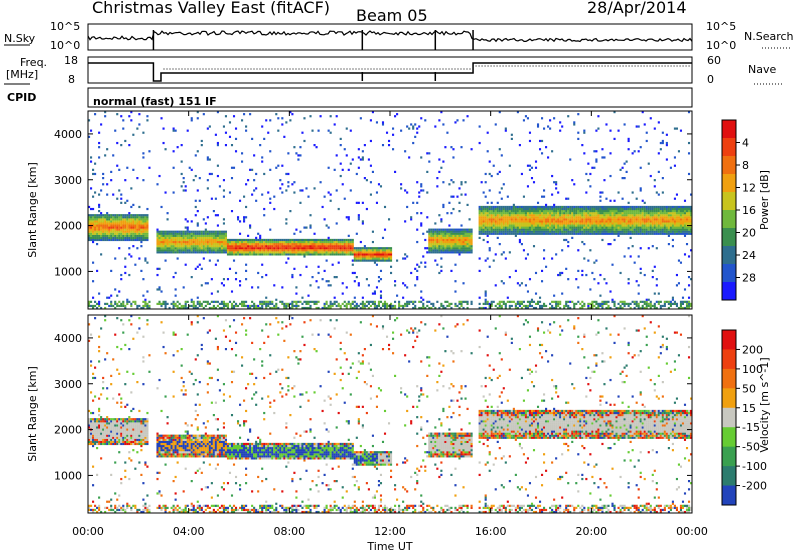  I want to click on freq-right-tick-top: 60, so click(714, 60).